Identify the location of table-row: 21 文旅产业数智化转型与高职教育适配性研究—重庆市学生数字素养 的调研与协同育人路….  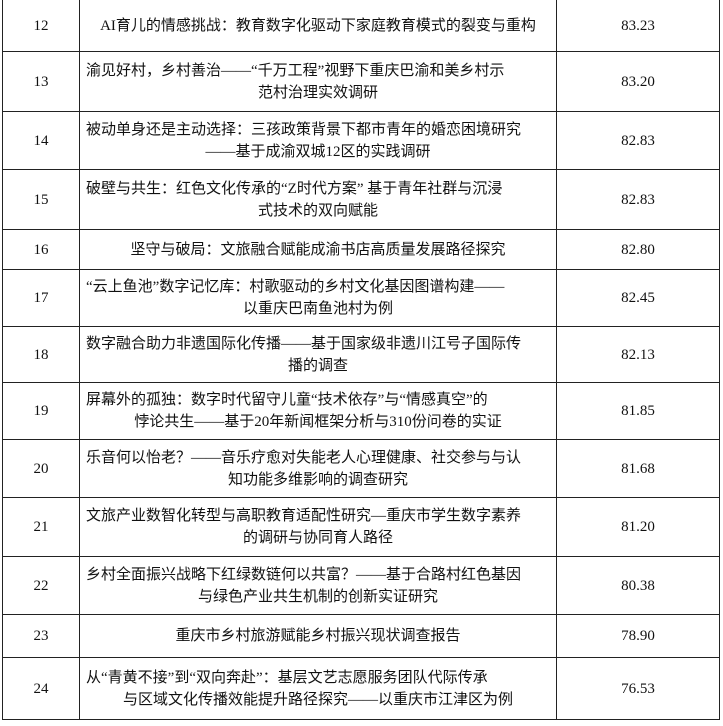
(361, 527).